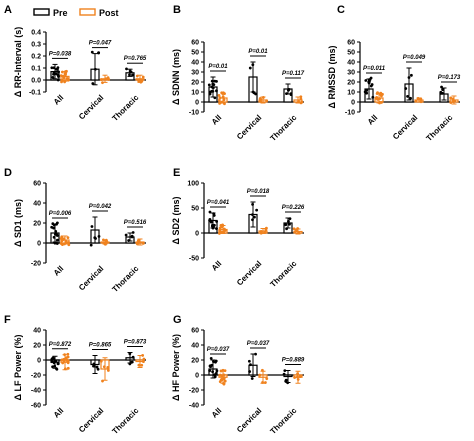 The height and width of the screenshot is (441, 474). Describe the element at coordinates (109, 13) in the screenshot. I see `legend-label-post: Post` at that location.